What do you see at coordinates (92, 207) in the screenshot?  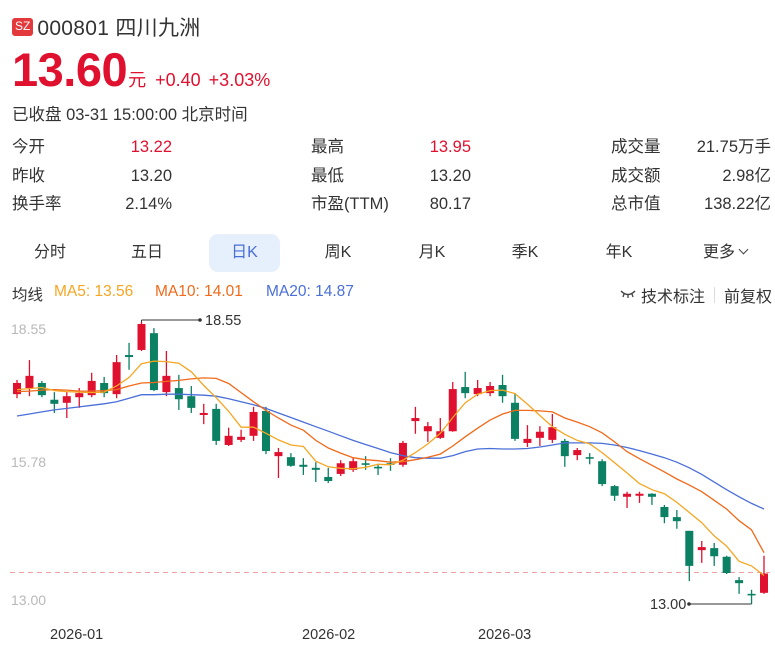 I see `stat-turnover-rate: 换手率 2.14%` at bounding box center [92, 207].